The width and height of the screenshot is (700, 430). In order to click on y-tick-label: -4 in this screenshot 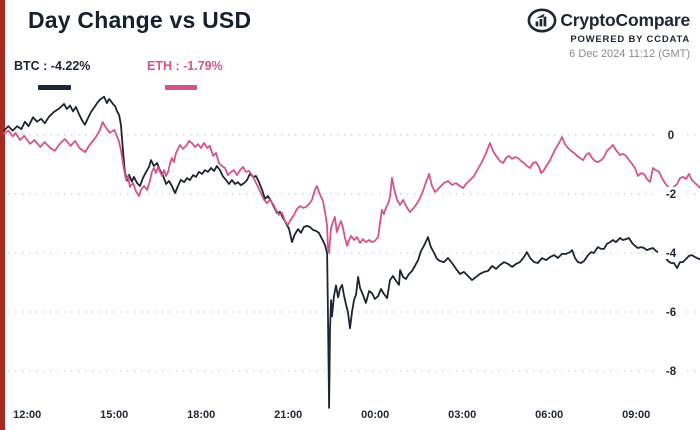, I will do `click(671, 254)`.